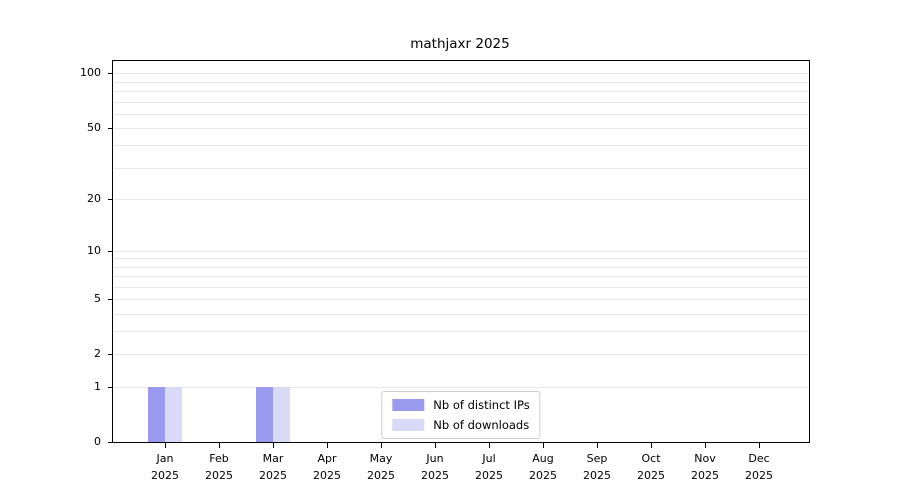 The image size is (900, 500). What do you see at coordinates (219, 458) in the screenshot?
I see `x-tick-label-line: Feb` at bounding box center [219, 458].